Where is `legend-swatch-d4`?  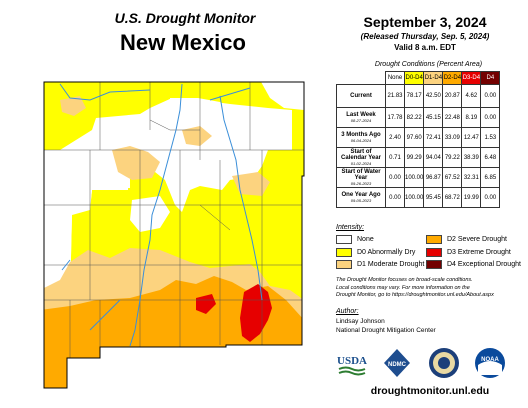 legend-swatch-d4 is located at coordinates (434, 264).